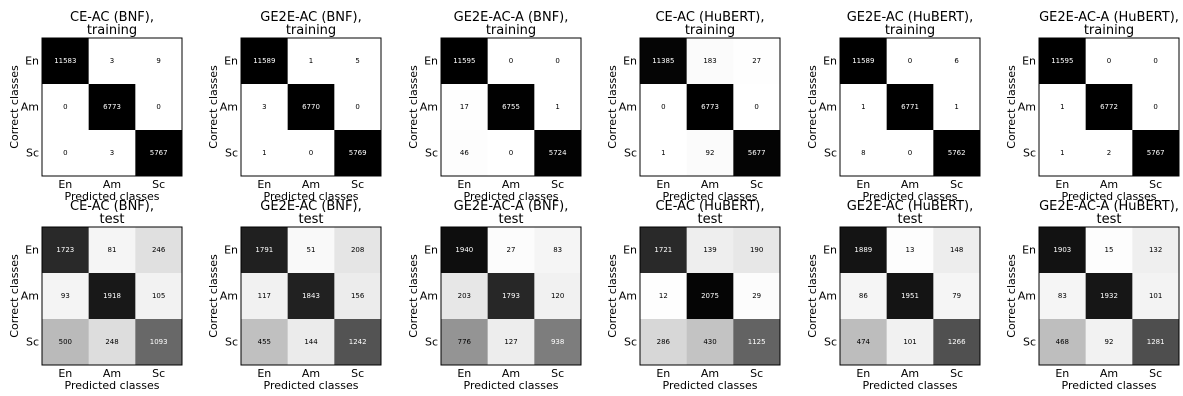 The image size is (1183, 396). I want to click on cell-value-label: 15, so click(1109, 250).